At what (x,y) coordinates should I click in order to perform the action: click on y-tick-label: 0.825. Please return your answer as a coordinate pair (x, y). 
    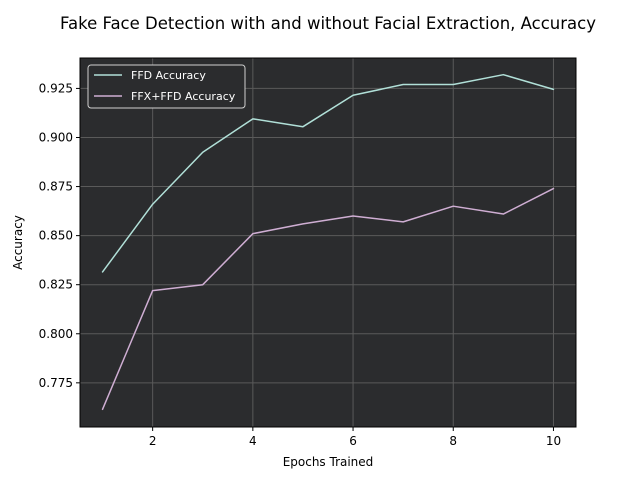
    Looking at the image, I should click on (56, 285).